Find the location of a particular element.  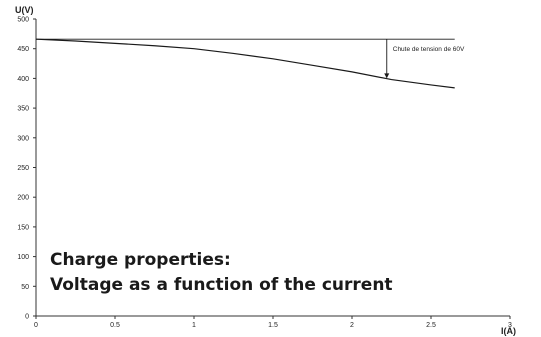

voltage-drop-arrow-head is located at coordinates (387, 76).